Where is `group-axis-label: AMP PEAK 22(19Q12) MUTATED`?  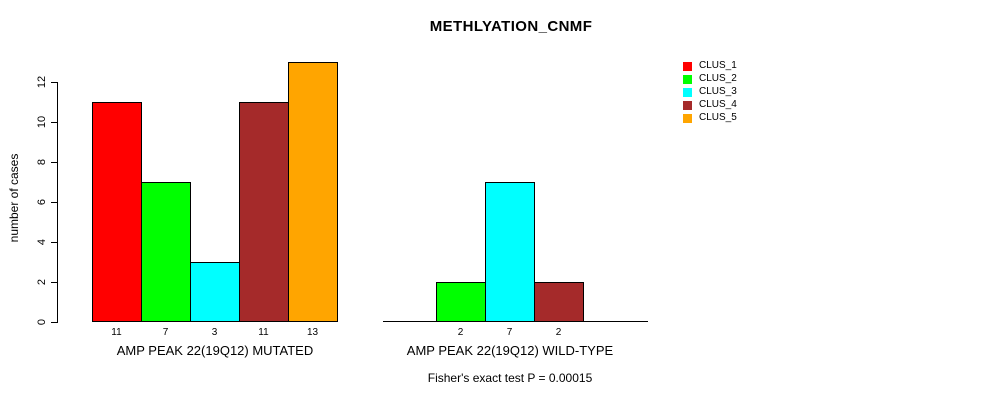
group-axis-label: AMP PEAK 22(19Q12) MUTATED is located at coordinates (215, 350).